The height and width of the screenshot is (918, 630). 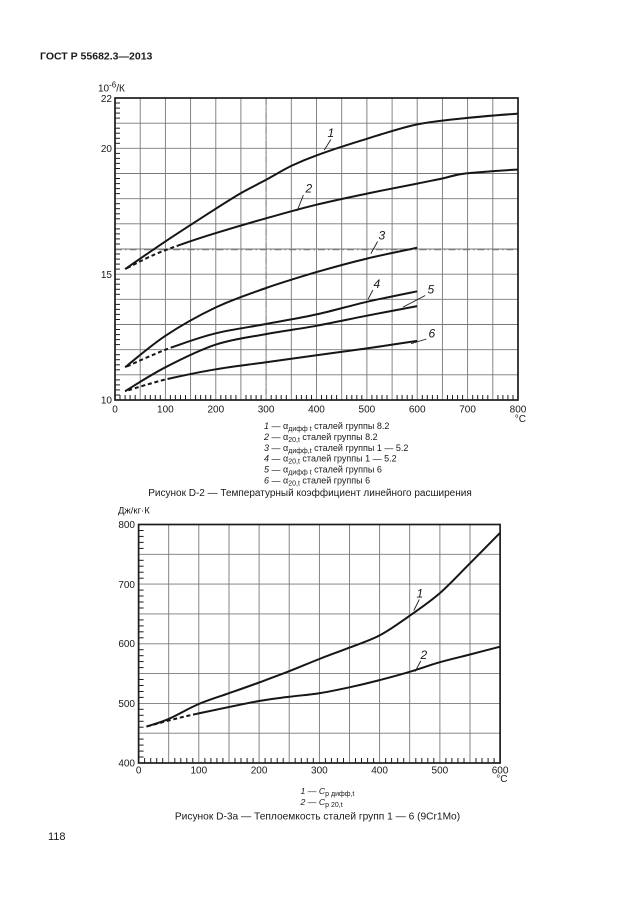 I want to click on svg-text: 6, so click(x=432, y=334).